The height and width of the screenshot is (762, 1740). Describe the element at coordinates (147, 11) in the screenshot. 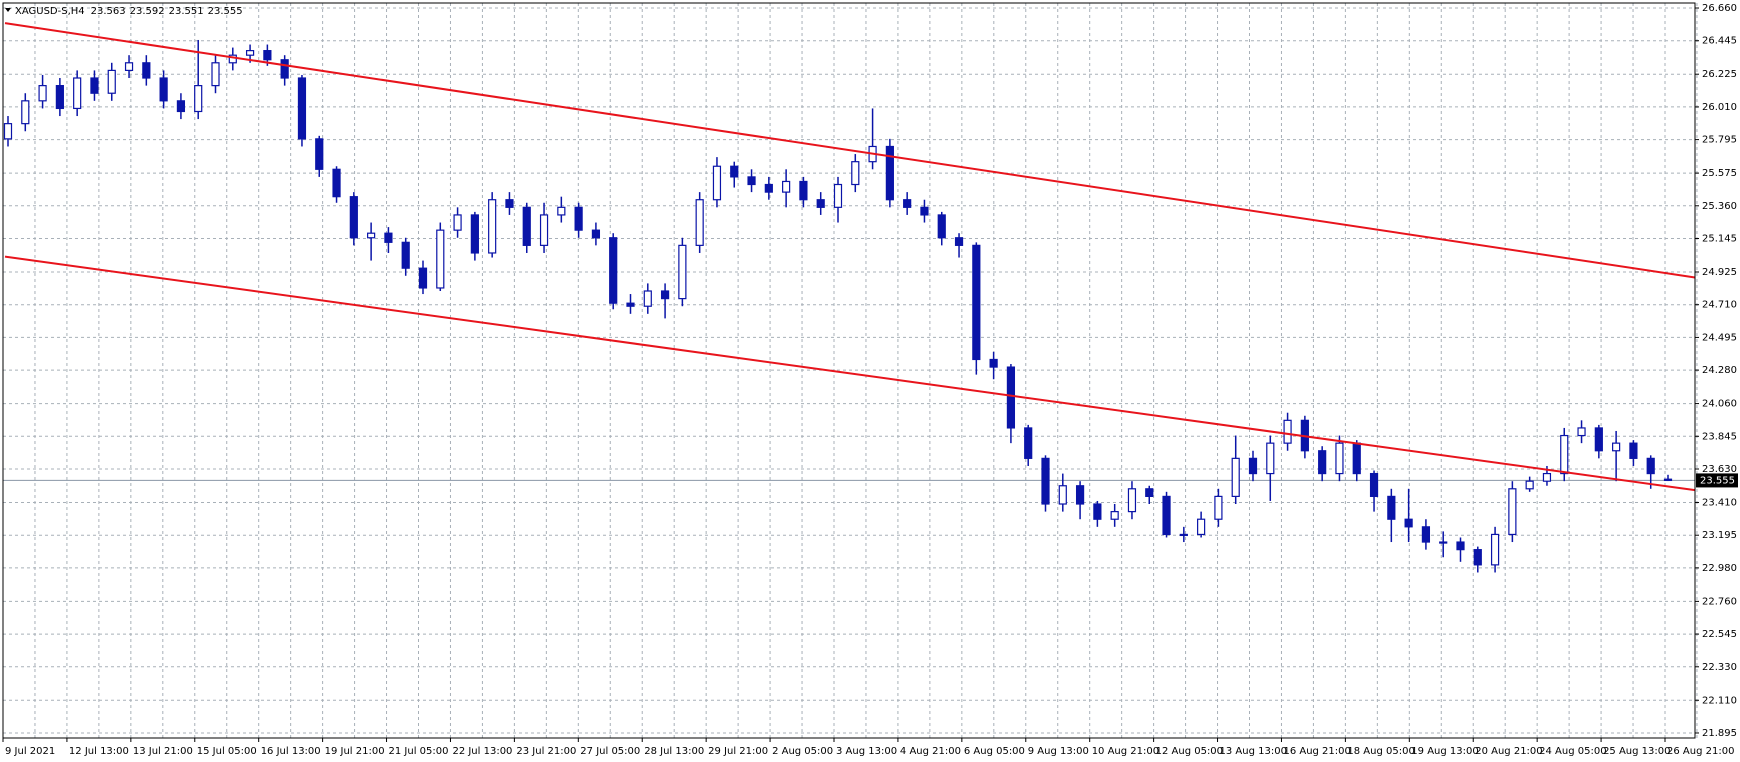

I see `high-quote: 23.592` at that location.